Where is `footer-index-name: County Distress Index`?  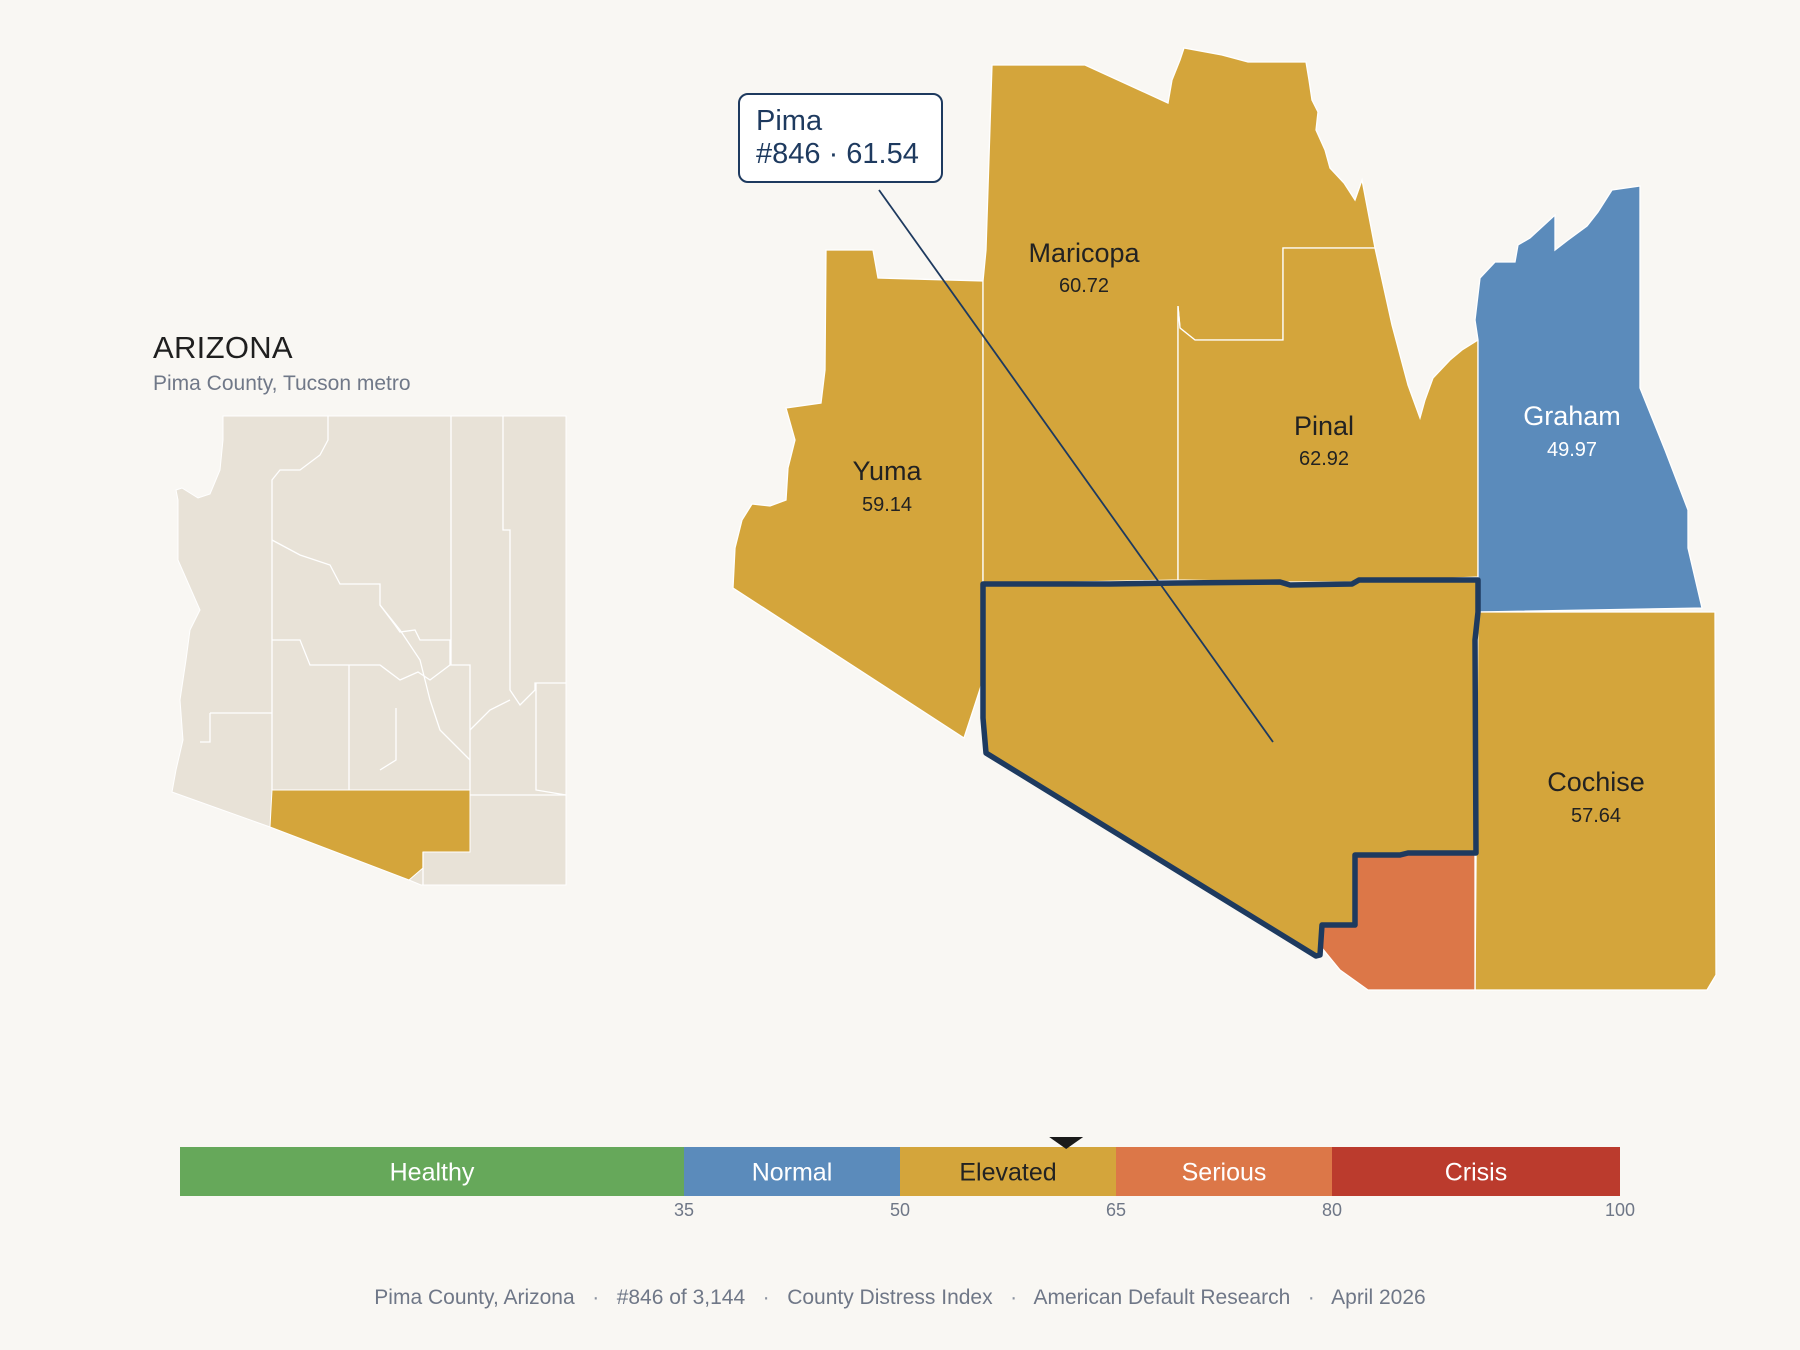
footer-index-name: County Distress Index is located at coordinates (890, 1297).